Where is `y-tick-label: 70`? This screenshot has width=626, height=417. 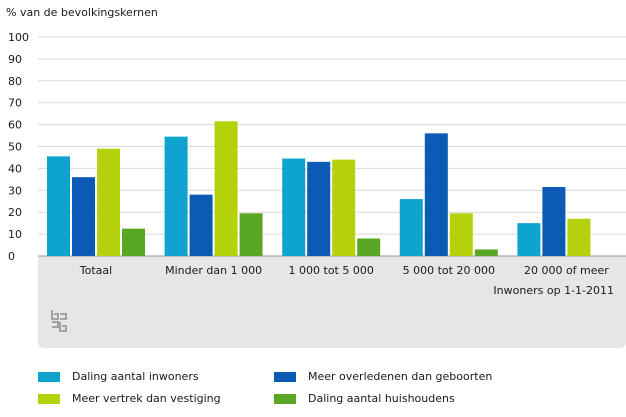
y-tick-label: 70 is located at coordinates (15, 103).